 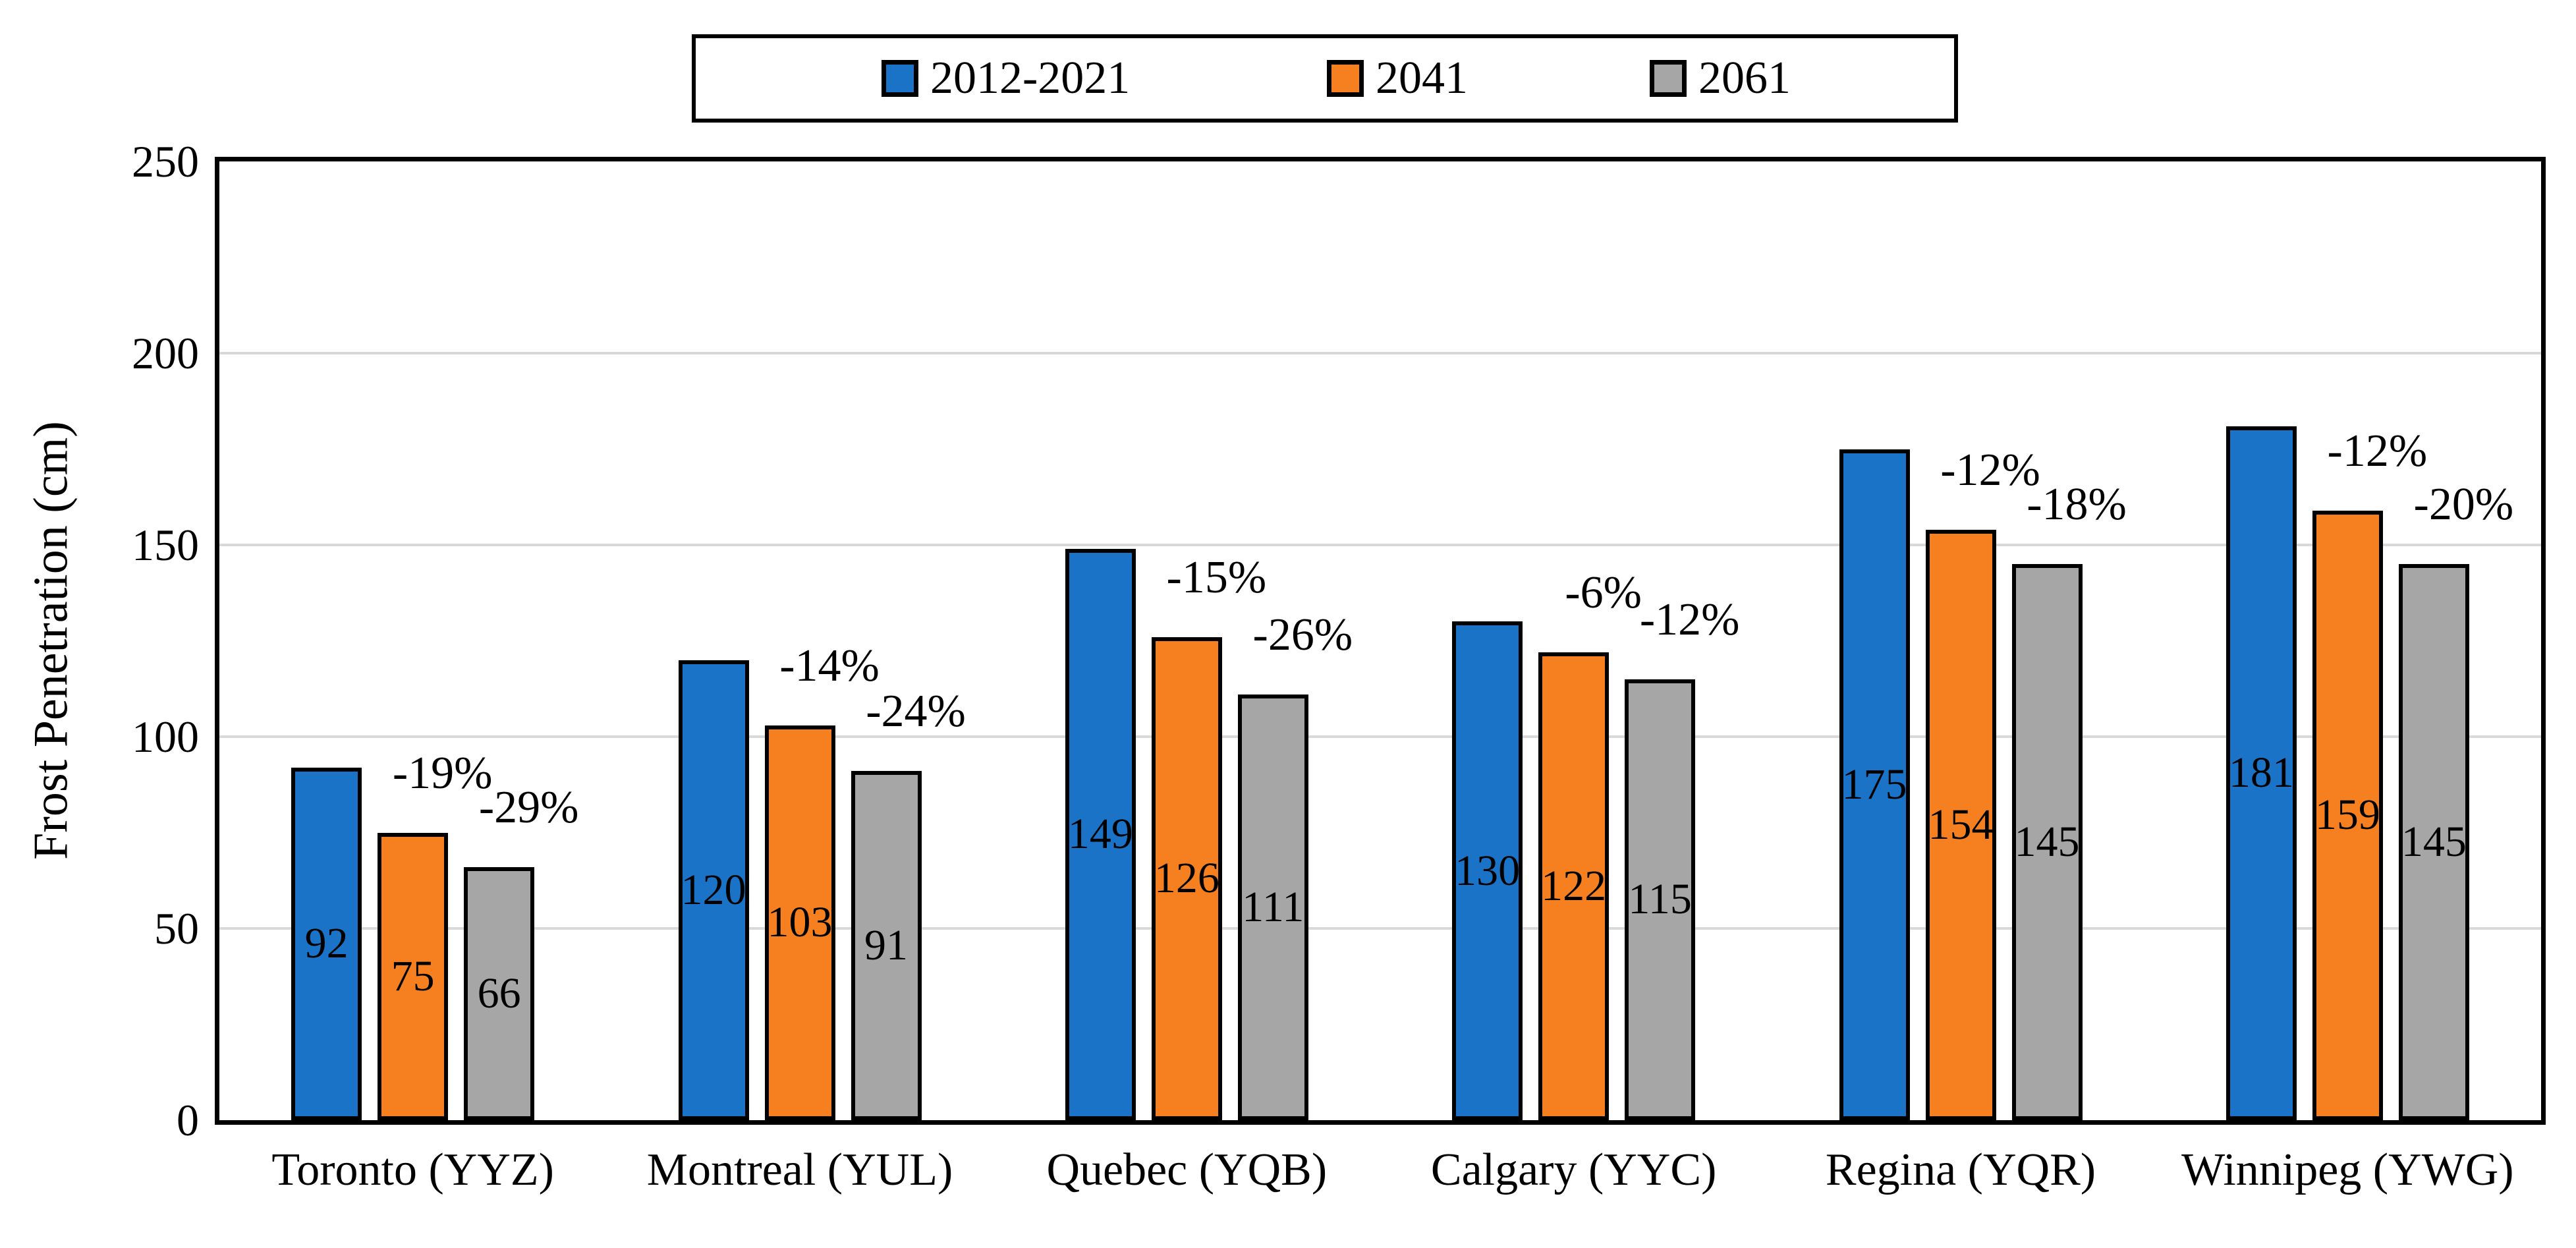 I want to click on x-category-label-winnipeg-ywg: Winnipeg (YWG), so click(x=2347, y=1170).